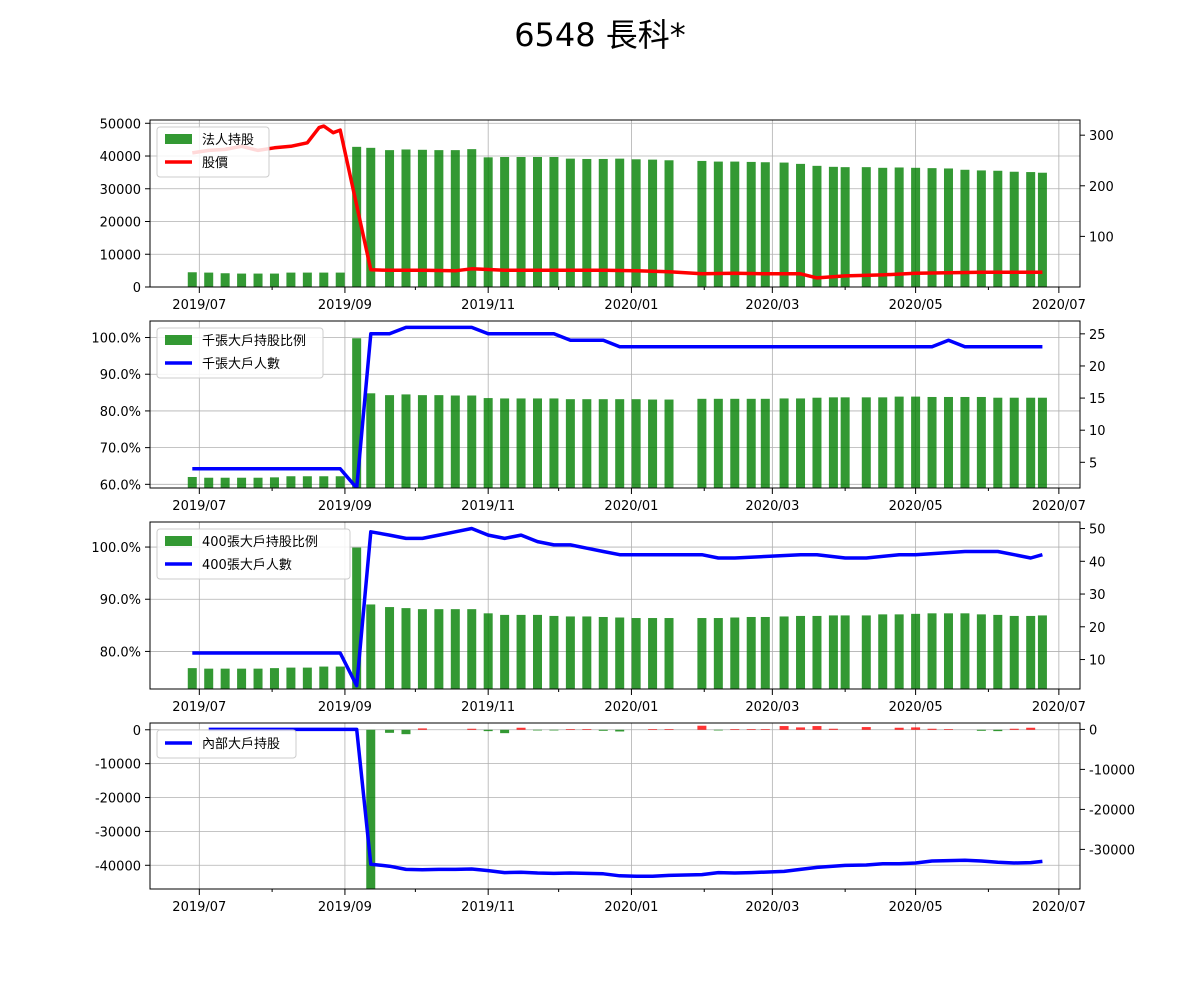 This screenshot has height=1000, width=1200. Describe the element at coordinates (120, 485) in the screenshot. I see `y-tick-label: 60.0%` at that location.